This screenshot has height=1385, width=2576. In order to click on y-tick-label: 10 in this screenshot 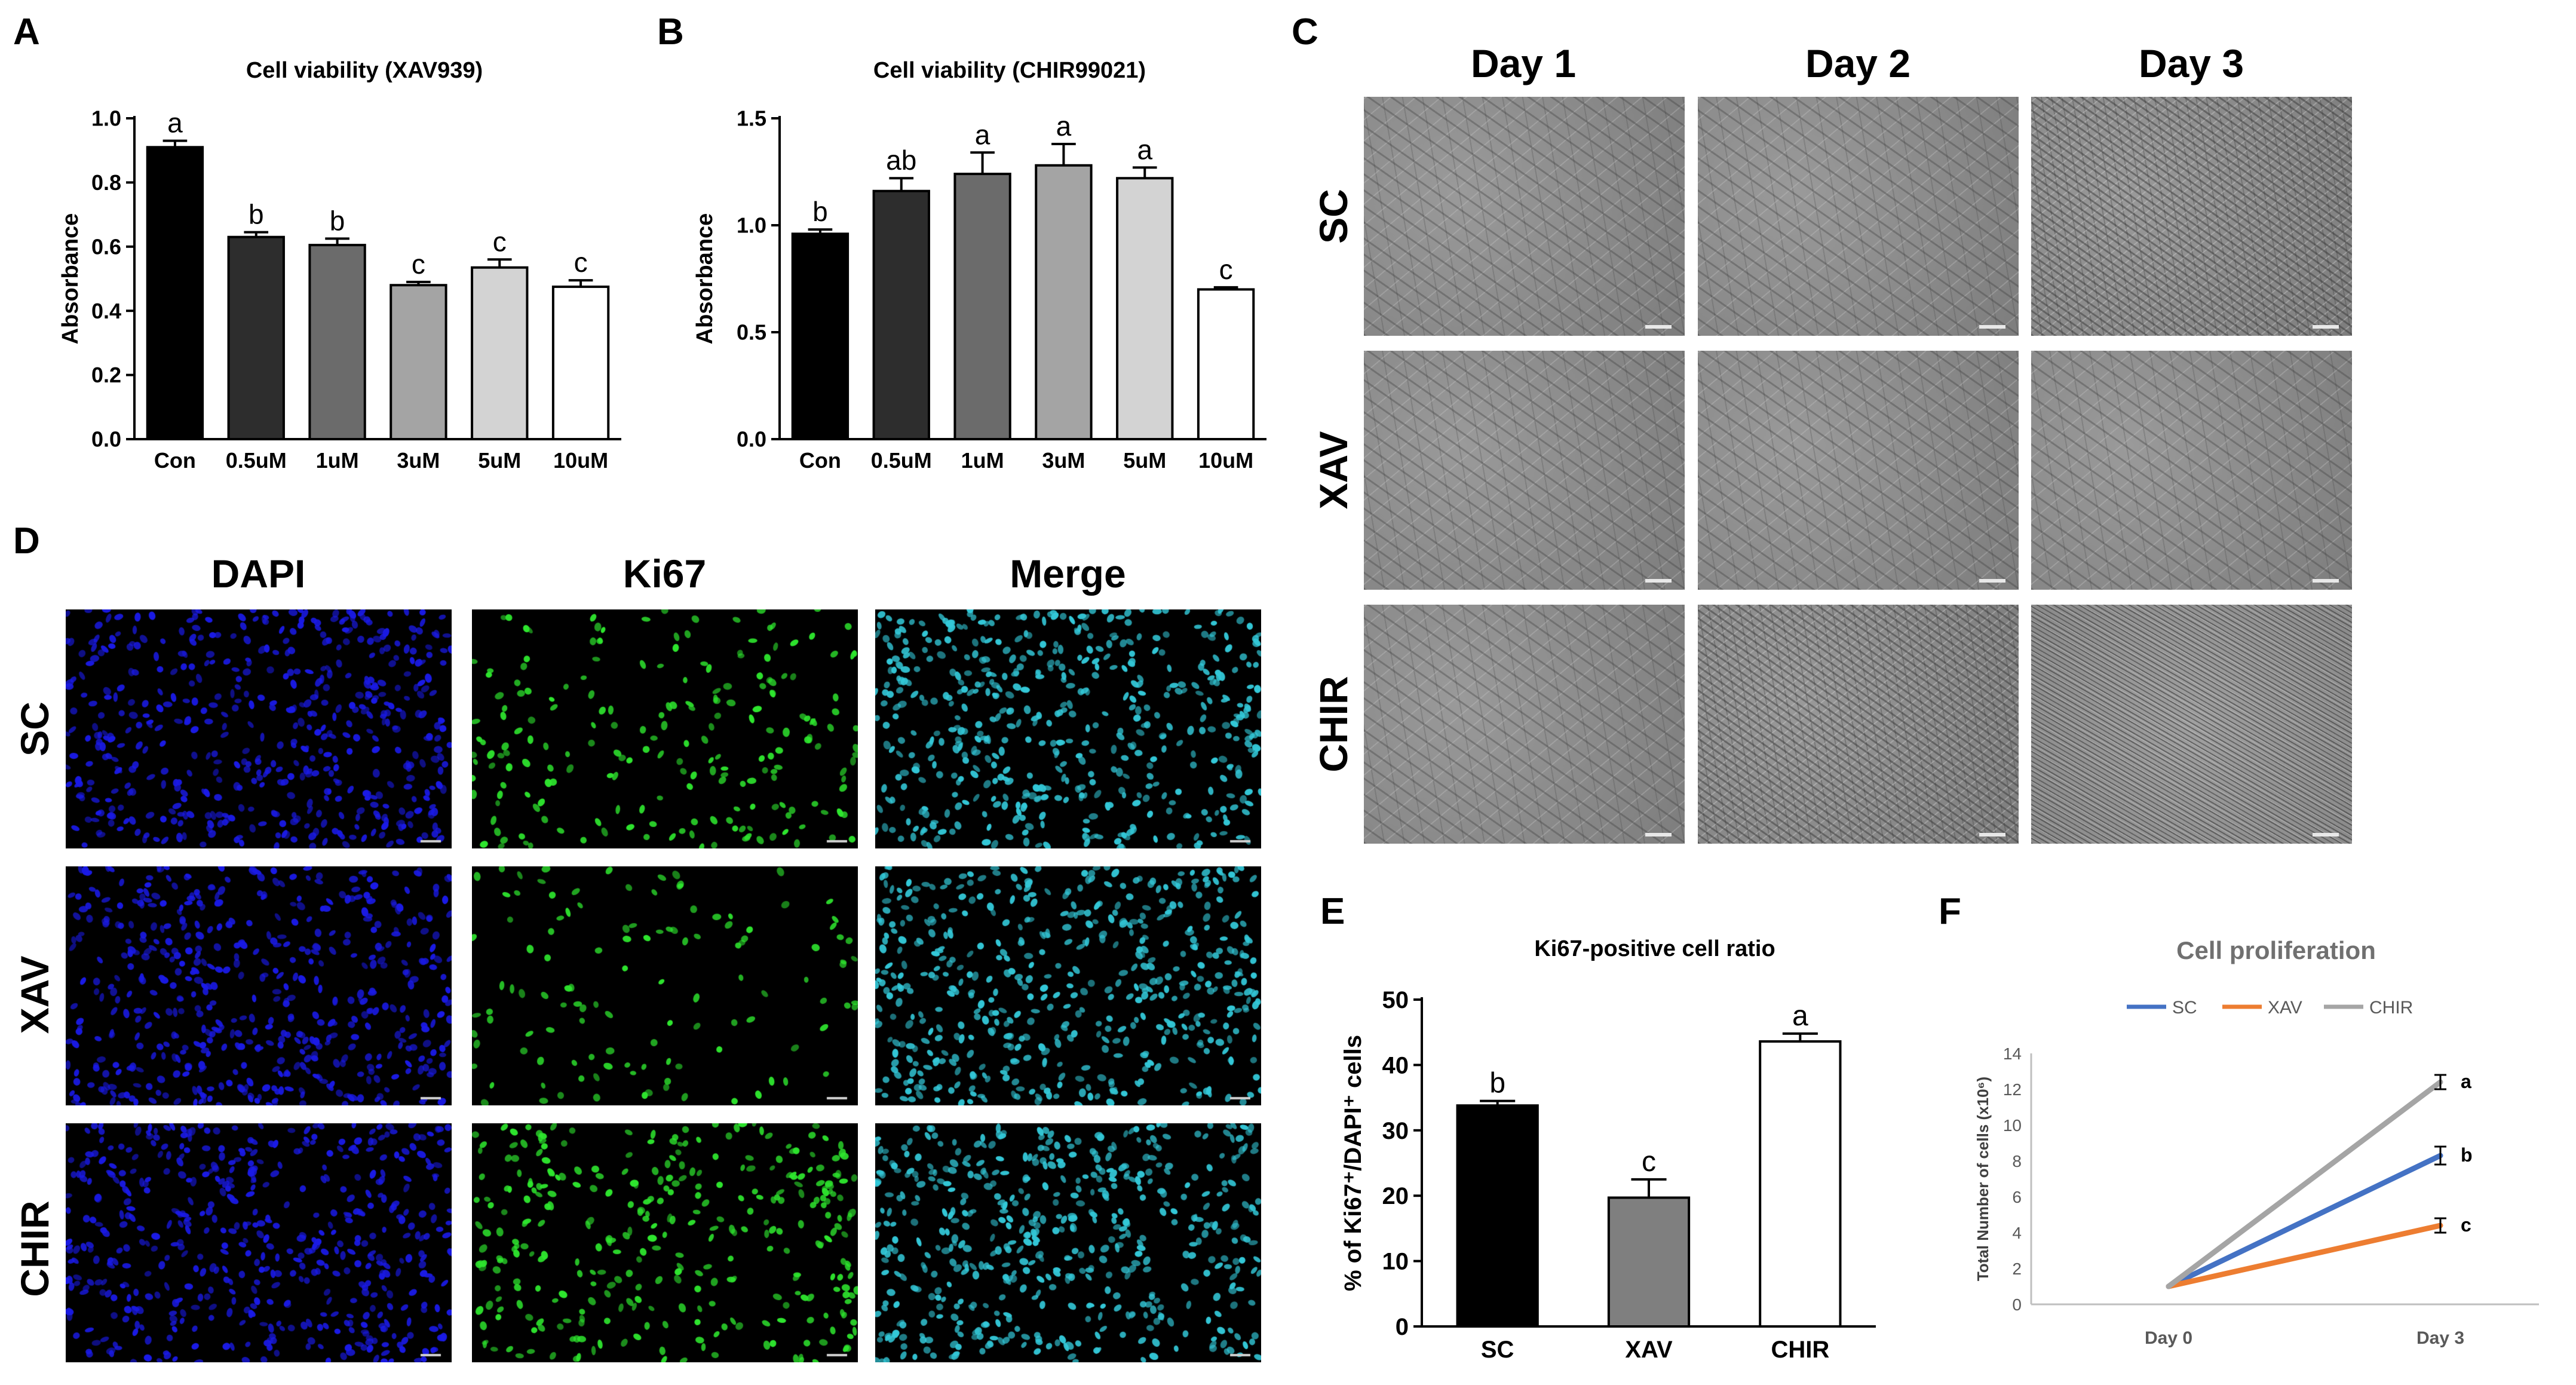, I will do `click(2012, 1125)`.